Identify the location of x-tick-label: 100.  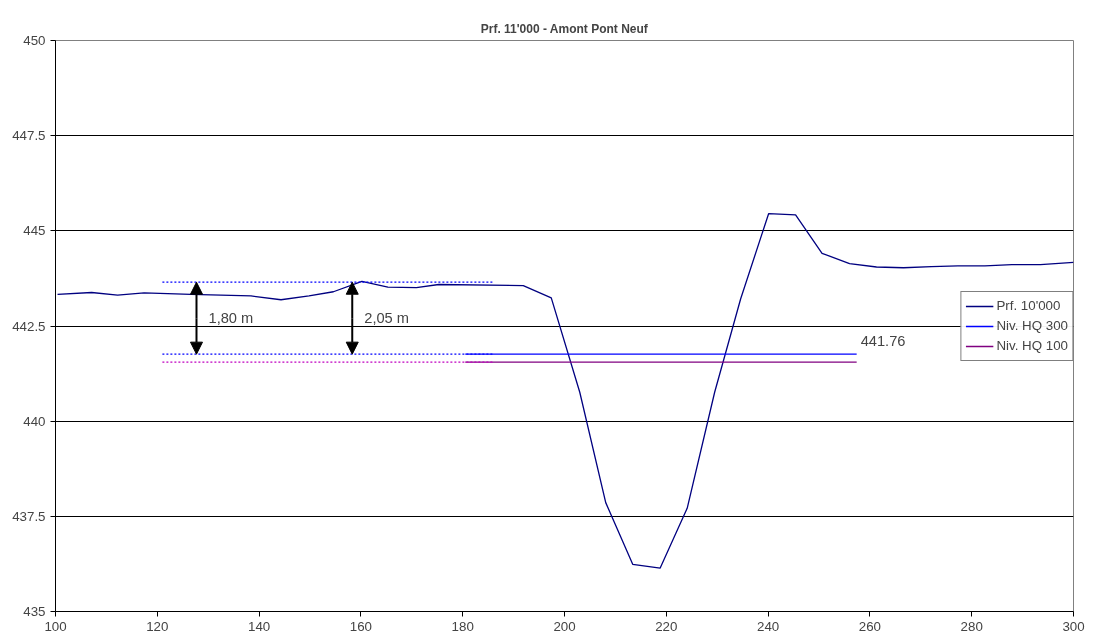
(55, 626).